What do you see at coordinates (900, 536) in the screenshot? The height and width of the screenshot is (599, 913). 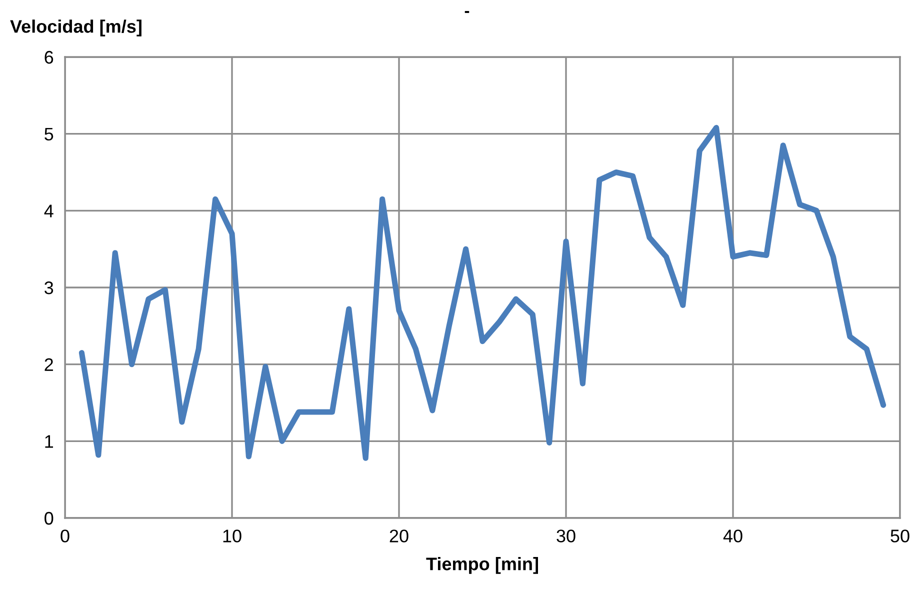 I see `x-tick-label: 50` at bounding box center [900, 536].